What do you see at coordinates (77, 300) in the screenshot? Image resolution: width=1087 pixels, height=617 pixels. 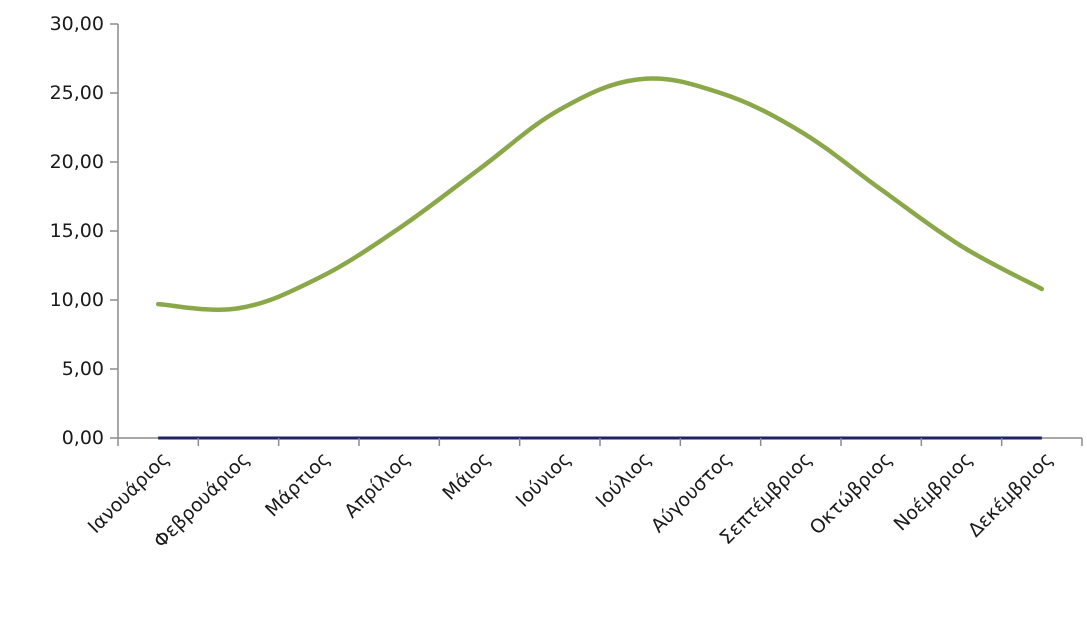 I see `y-tick-label: 10,00` at bounding box center [77, 300].